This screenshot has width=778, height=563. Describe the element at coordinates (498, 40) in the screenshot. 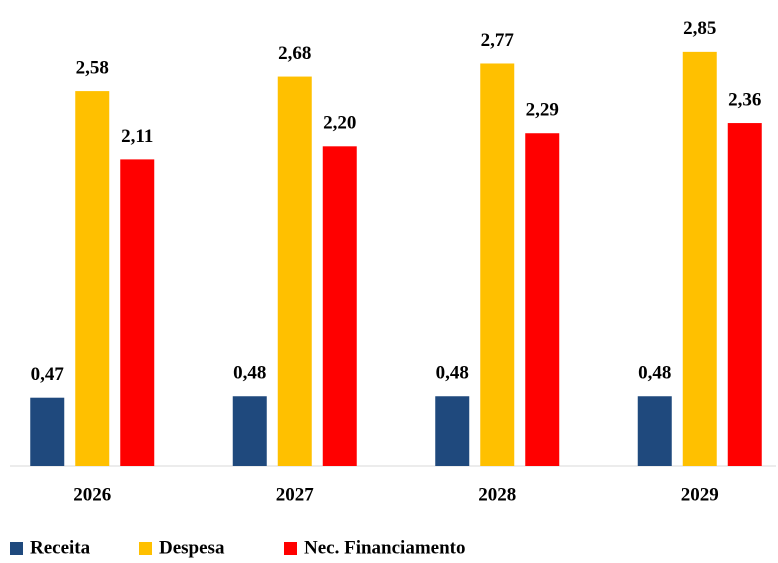

I see `data-label: 2,77` at that location.